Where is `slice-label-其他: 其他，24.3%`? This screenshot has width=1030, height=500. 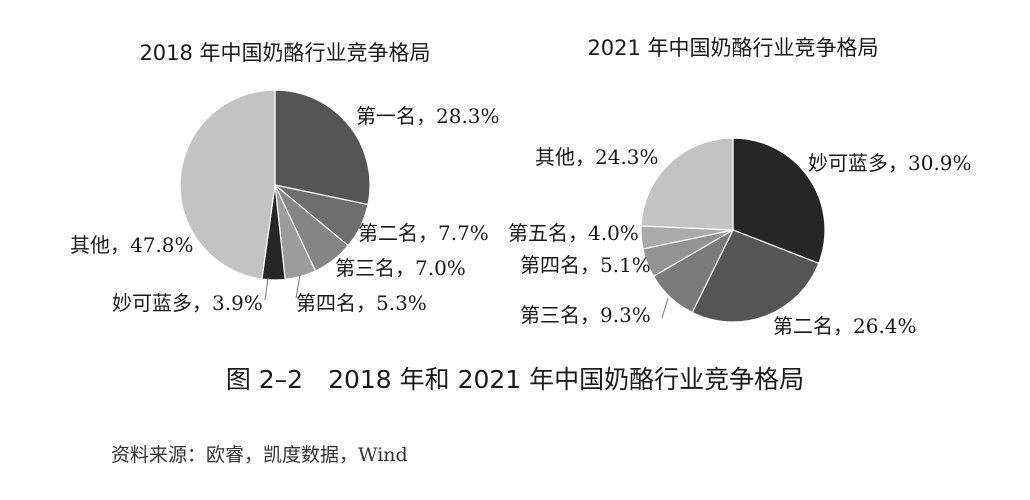
slice-label-其他: 其他，24.3% is located at coordinates (597, 157).